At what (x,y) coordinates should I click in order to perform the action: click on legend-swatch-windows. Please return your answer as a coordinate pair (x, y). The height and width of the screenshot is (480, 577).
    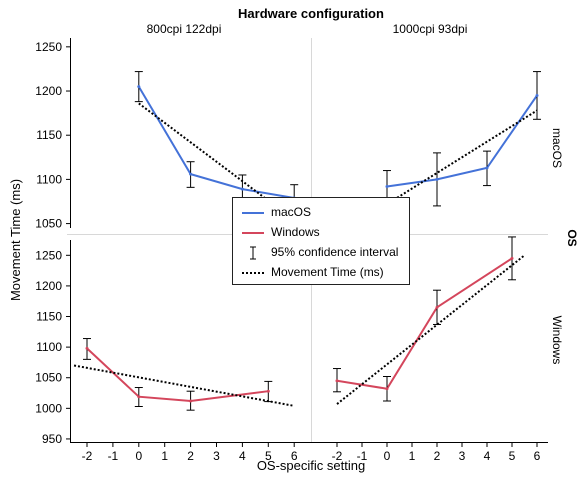
    Looking at the image, I should click on (253, 233).